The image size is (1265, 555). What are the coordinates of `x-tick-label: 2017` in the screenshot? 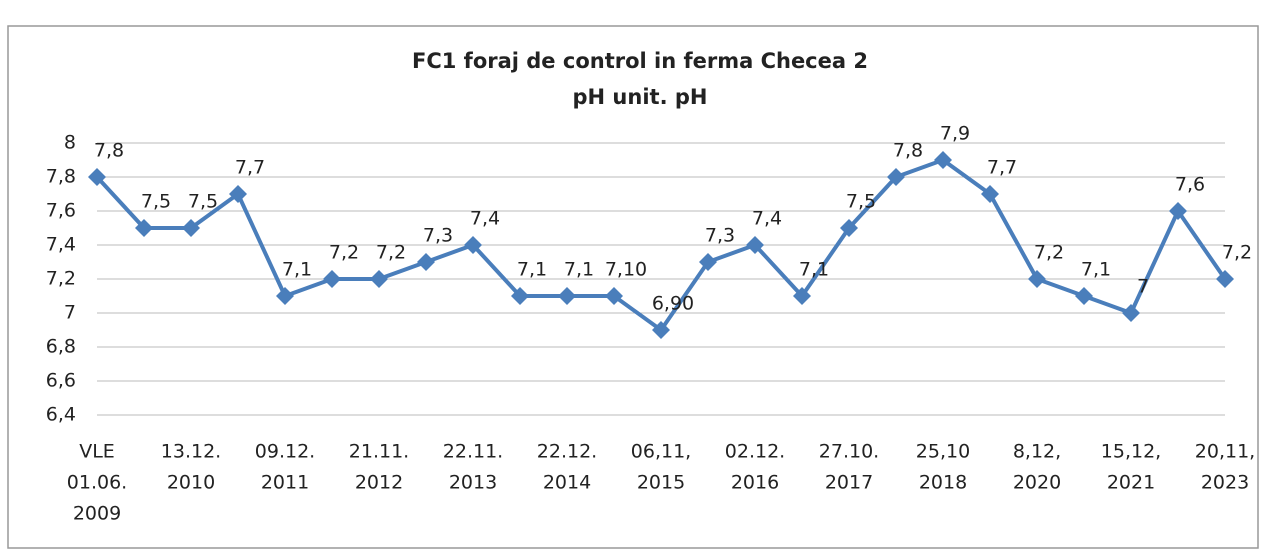 It's located at (849, 483).